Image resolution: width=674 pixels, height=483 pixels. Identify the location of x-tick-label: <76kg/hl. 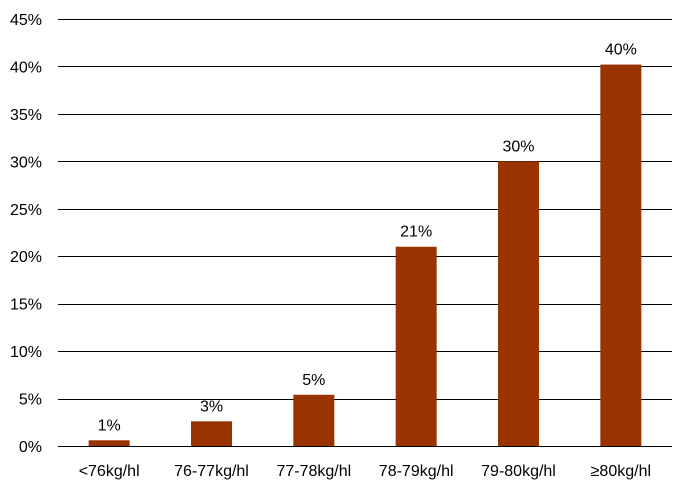
(109, 471).